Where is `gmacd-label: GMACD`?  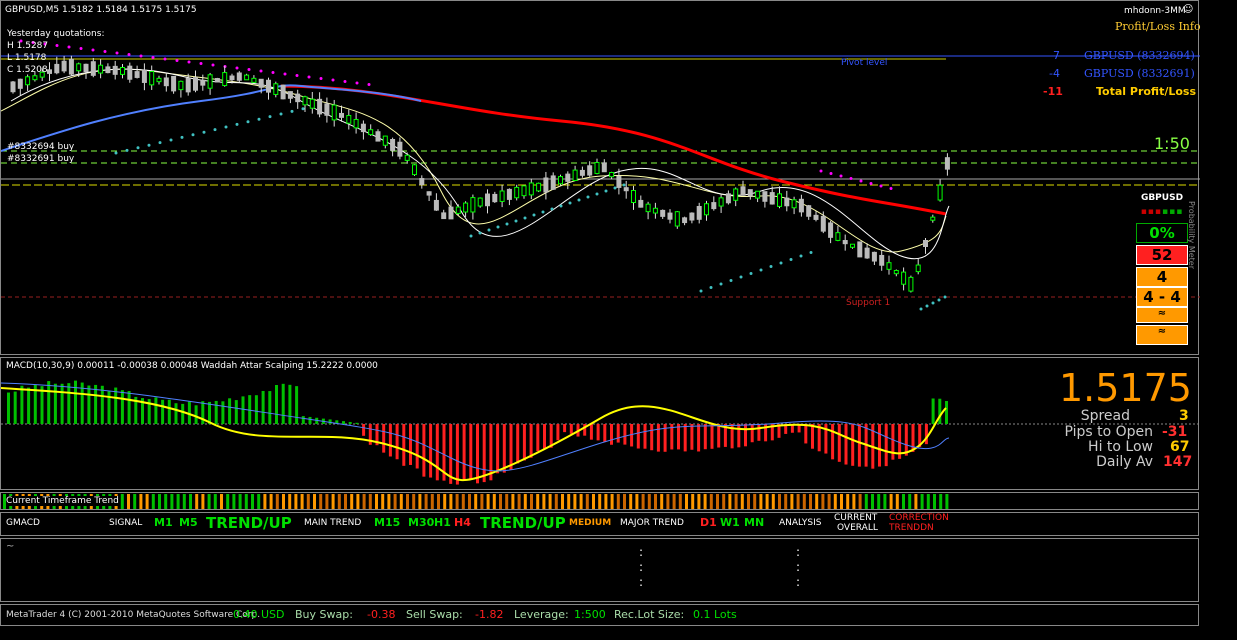
gmacd-label: GMACD is located at coordinates (23, 523).